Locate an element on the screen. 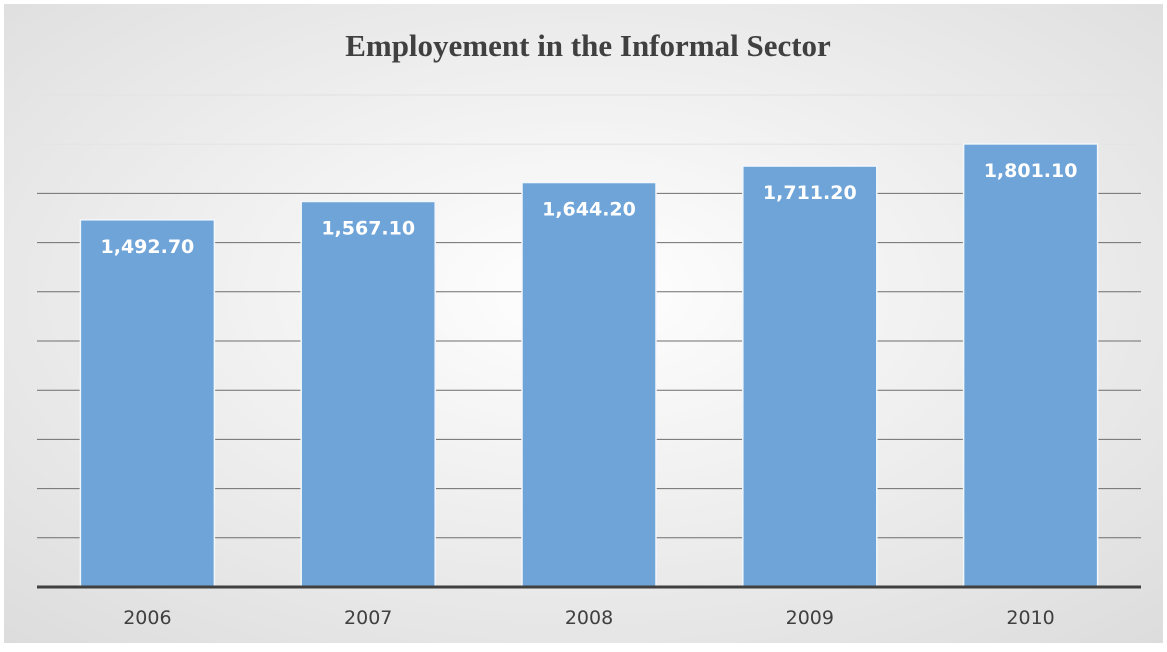 The height and width of the screenshot is (652, 1167). data-label-2007: 1,567.10 is located at coordinates (368, 228).